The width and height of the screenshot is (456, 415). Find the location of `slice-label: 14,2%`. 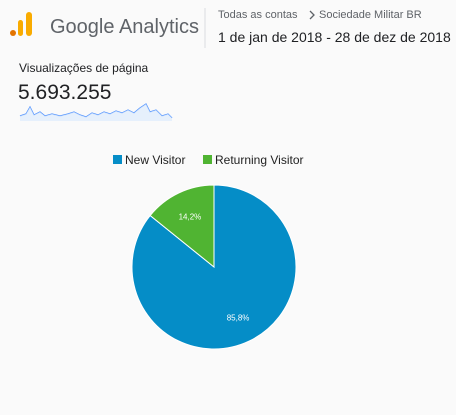

slice-label: 14,2% is located at coordinates (190, 217).